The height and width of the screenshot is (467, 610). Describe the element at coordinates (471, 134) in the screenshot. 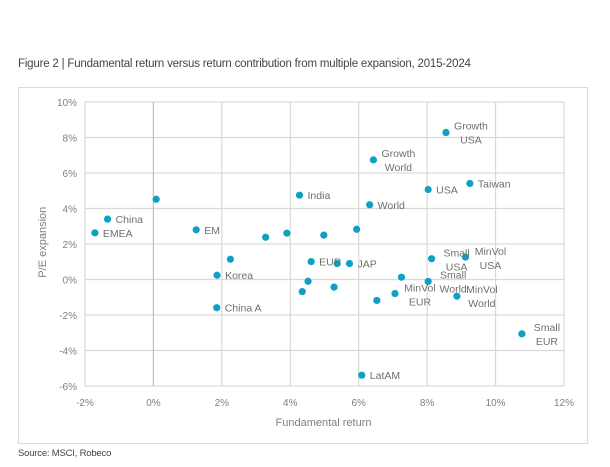

I see `point-label: Growth USA` at that location.